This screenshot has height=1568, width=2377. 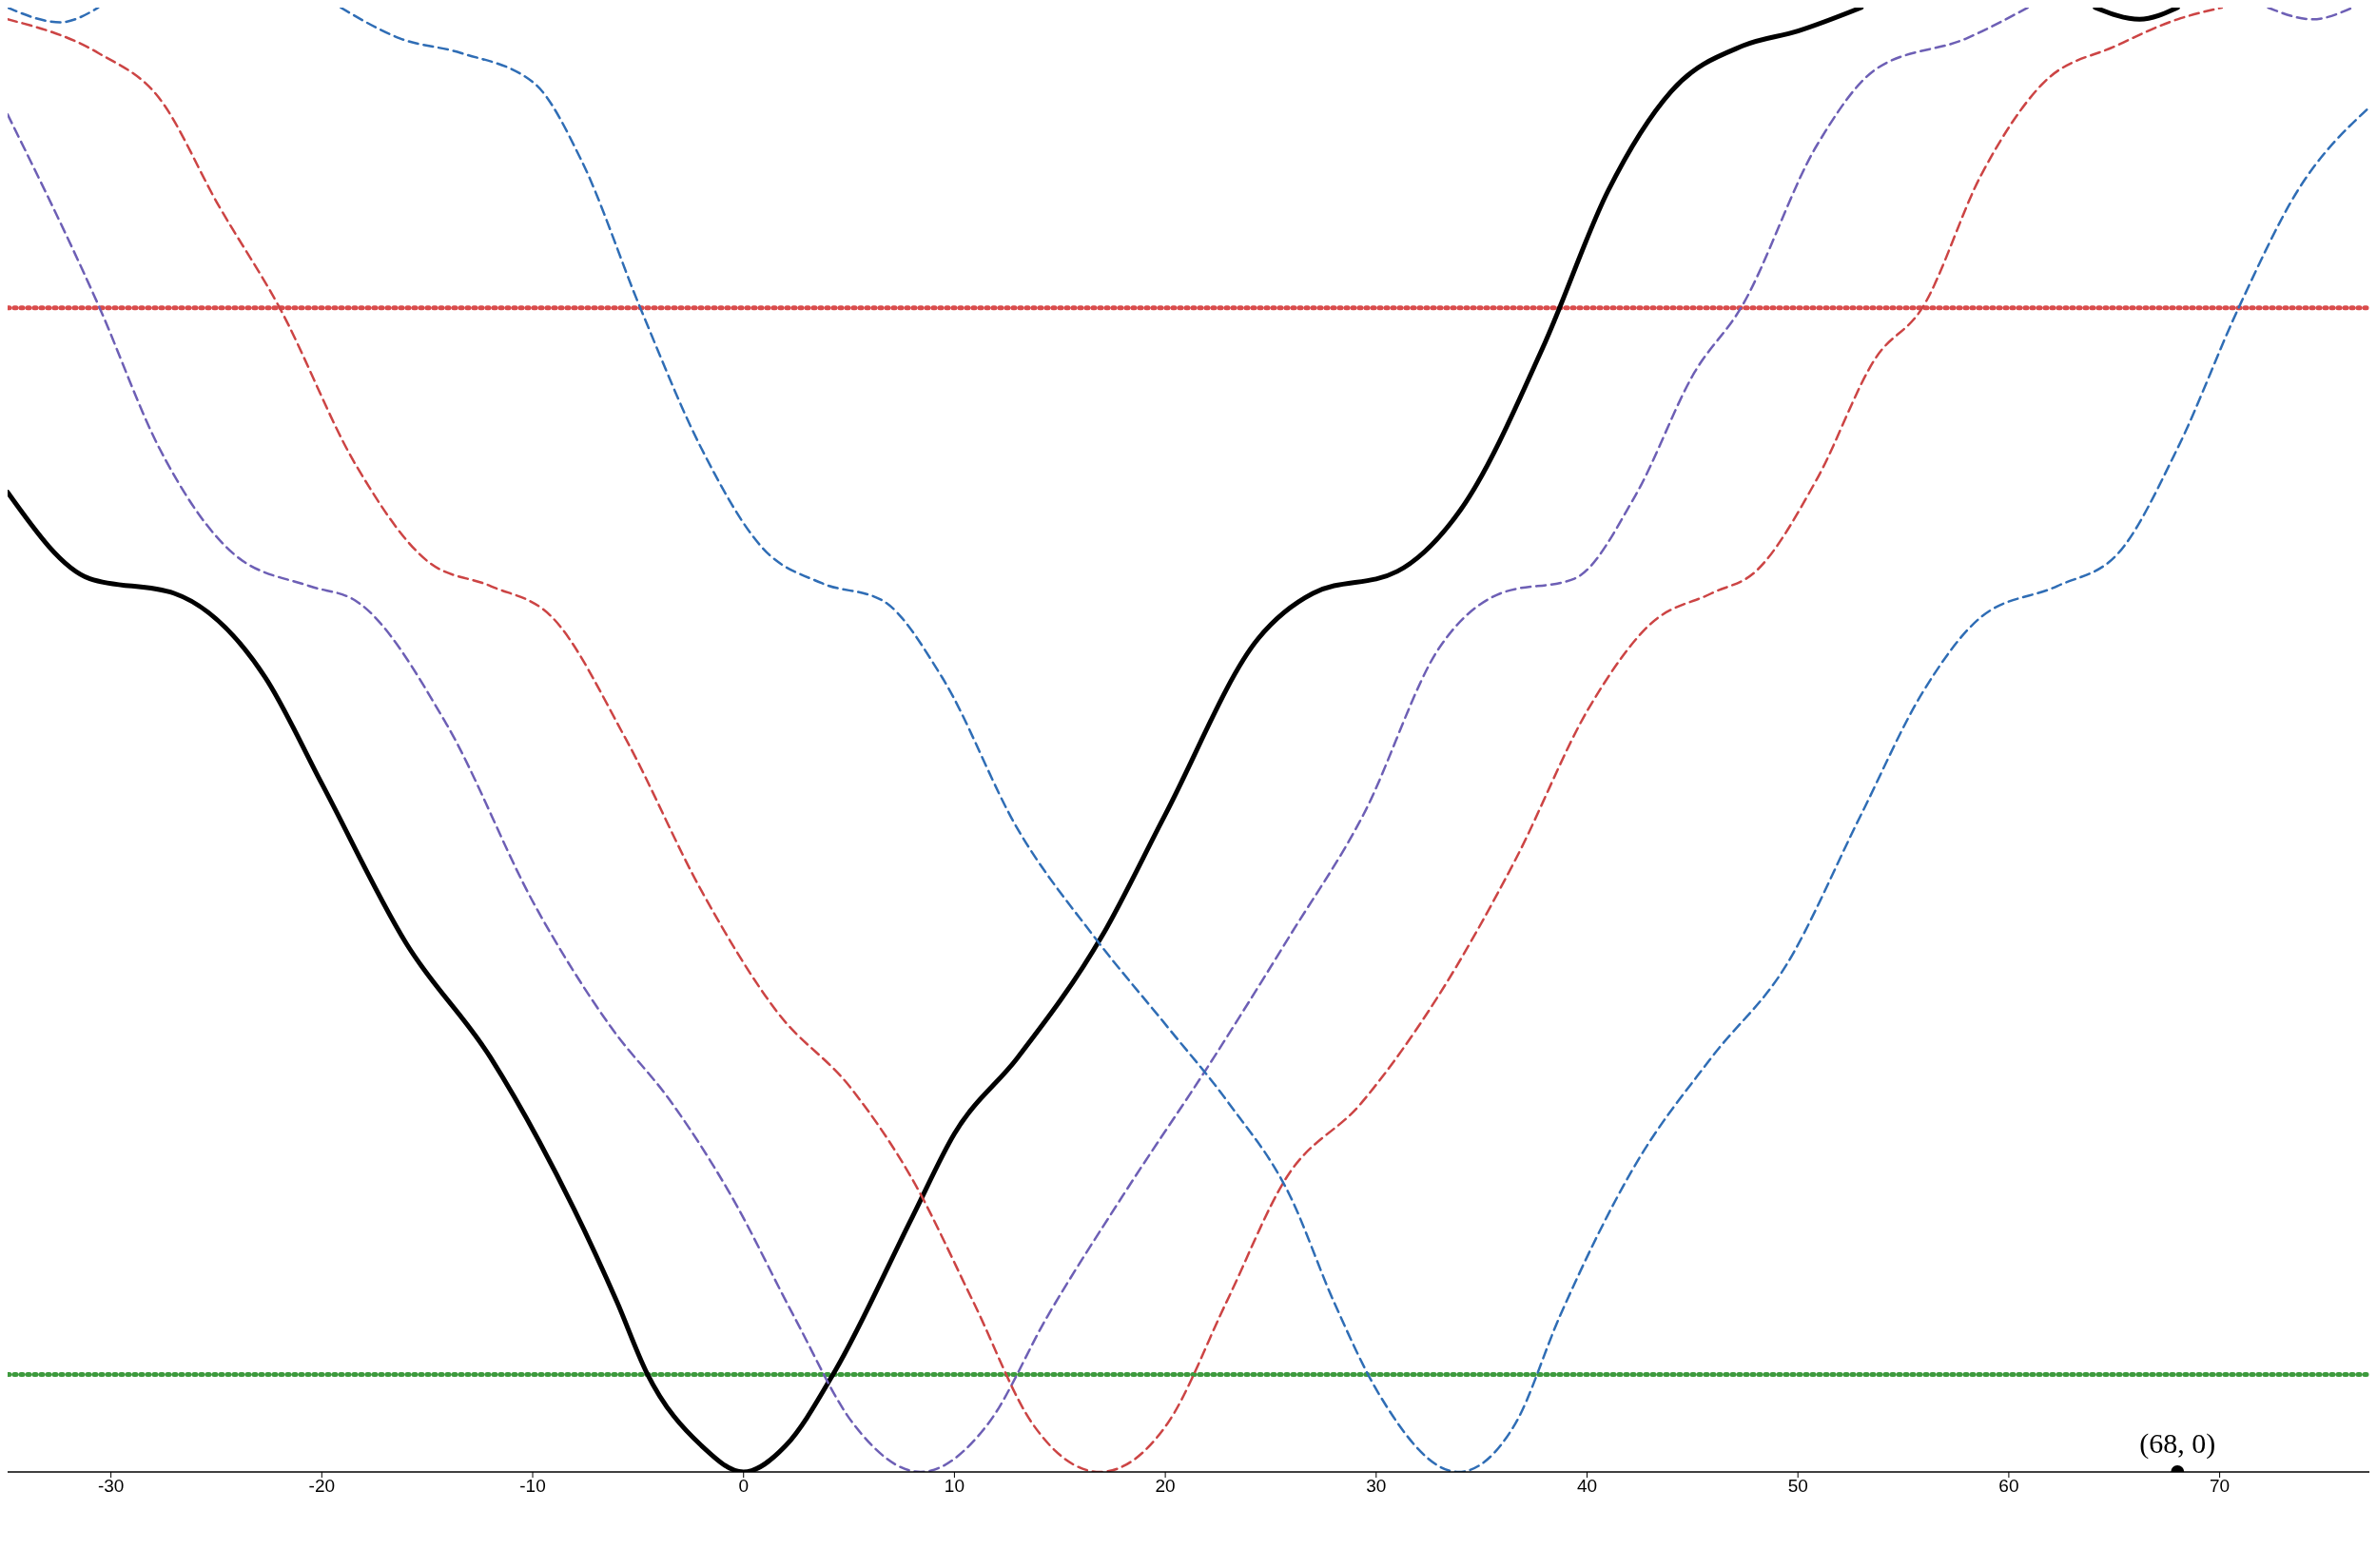 What do you see at coordinates (2008, 1486) in the screenshot?
I see `x-tick-label: 60` at bounding box center [2008, 1486].